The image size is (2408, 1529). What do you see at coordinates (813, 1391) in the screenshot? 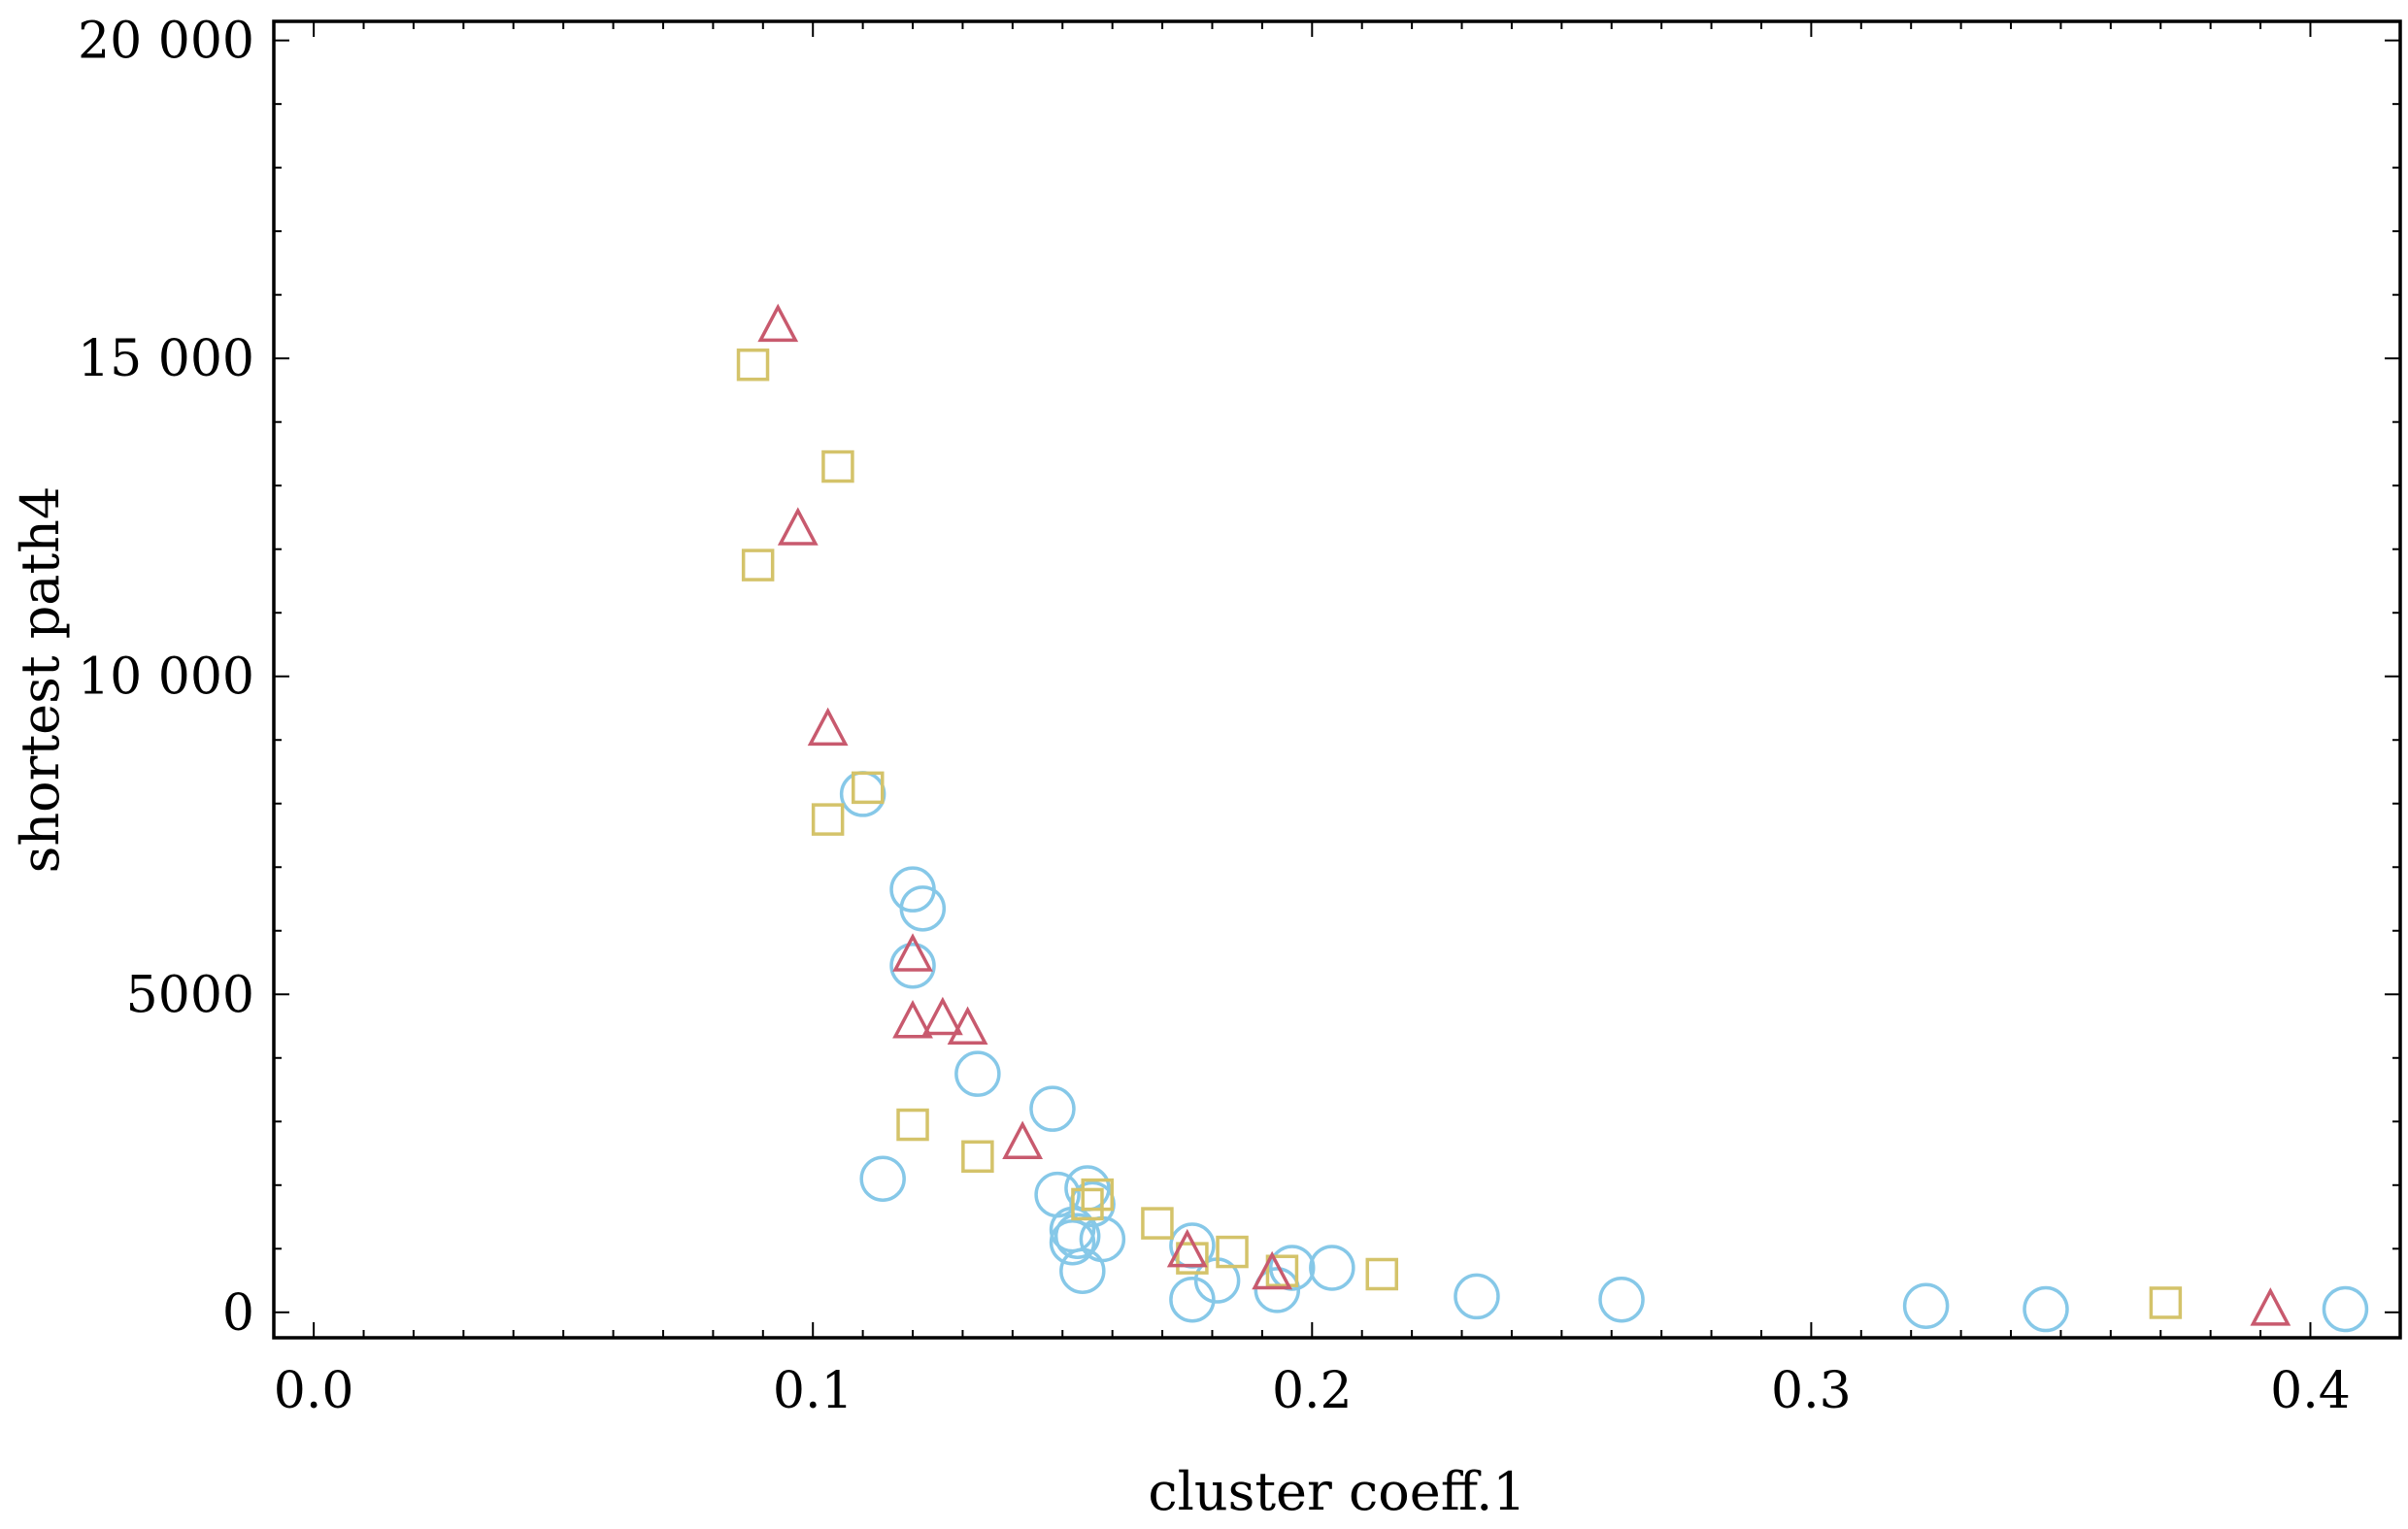
I see `x-tick-label: 0.1` at bounding box center [813, 1391].